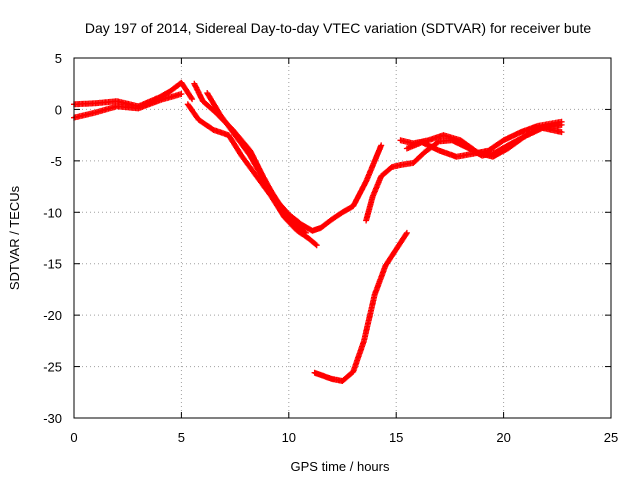 The image size is (640, 480). What do you see at coordinates (503, 437) in the screenshot?
I see `x-tick-label: 20` at bounding box center [503, 437].